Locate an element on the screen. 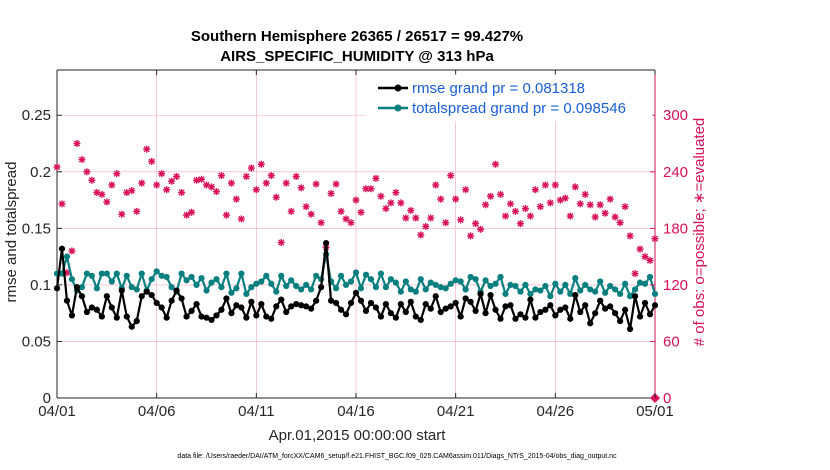 The width and height of the screenshot is (830, 470). y-axis-label: rmse and totalspread is located at coordinates (11, 232).